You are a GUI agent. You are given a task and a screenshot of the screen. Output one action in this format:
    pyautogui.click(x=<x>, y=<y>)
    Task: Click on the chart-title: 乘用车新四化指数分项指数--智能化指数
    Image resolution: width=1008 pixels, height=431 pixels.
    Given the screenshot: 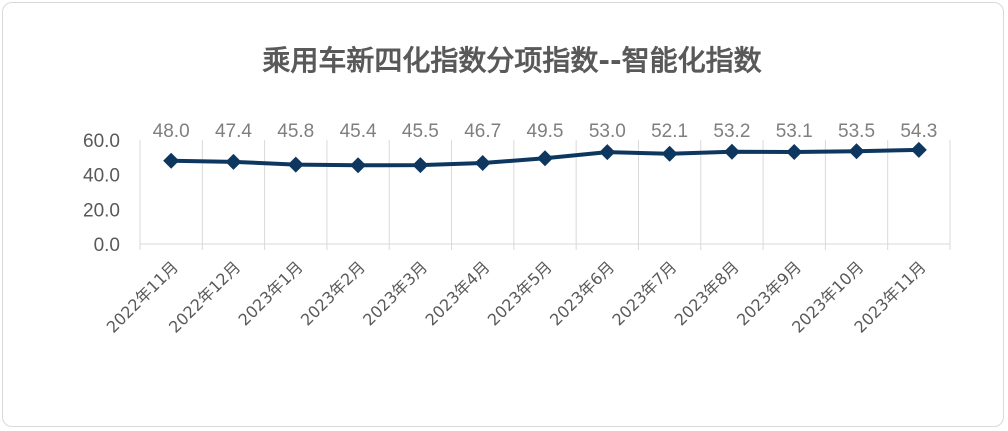 What is the action you would take?
    pyautogui.click(x=512, y=60)
    